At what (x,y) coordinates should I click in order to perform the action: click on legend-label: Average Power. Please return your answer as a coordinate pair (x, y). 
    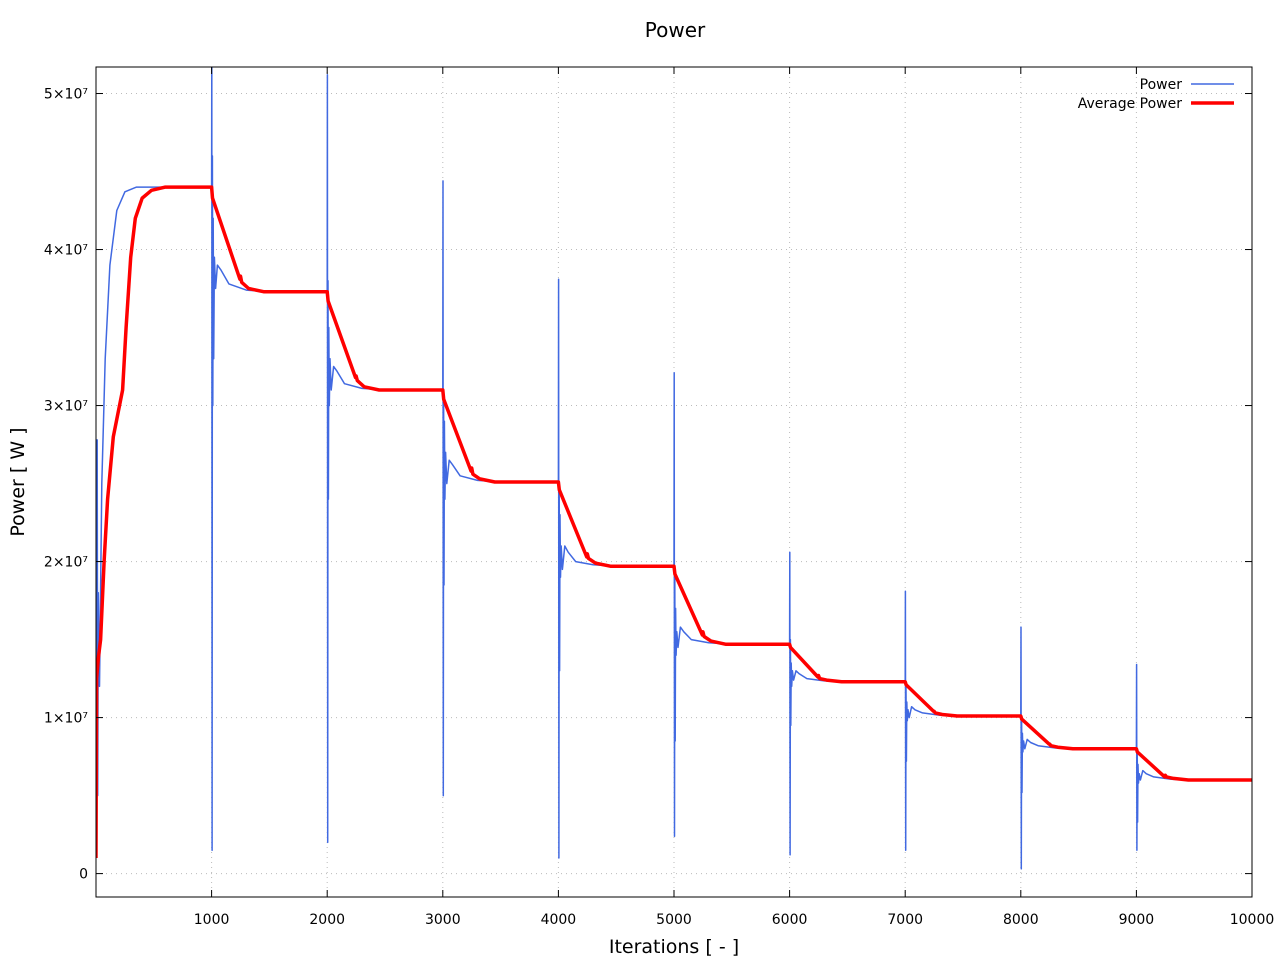
    Looking at the image, I should click on (1130, 104).